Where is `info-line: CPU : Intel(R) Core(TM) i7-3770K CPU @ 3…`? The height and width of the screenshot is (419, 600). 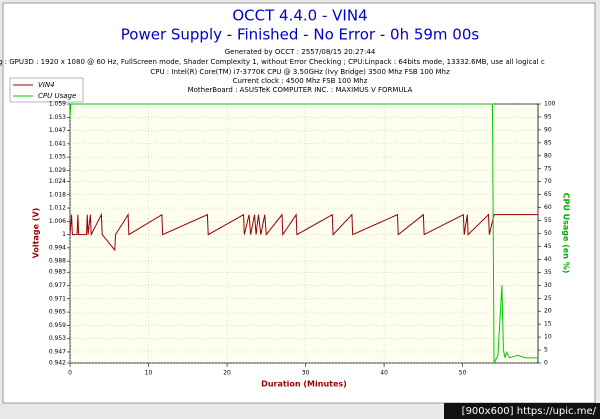
info-line: CPU : Intel(R) Core(TM) i7-3770K CPU @ 3… is located at coordinates (300, 72).